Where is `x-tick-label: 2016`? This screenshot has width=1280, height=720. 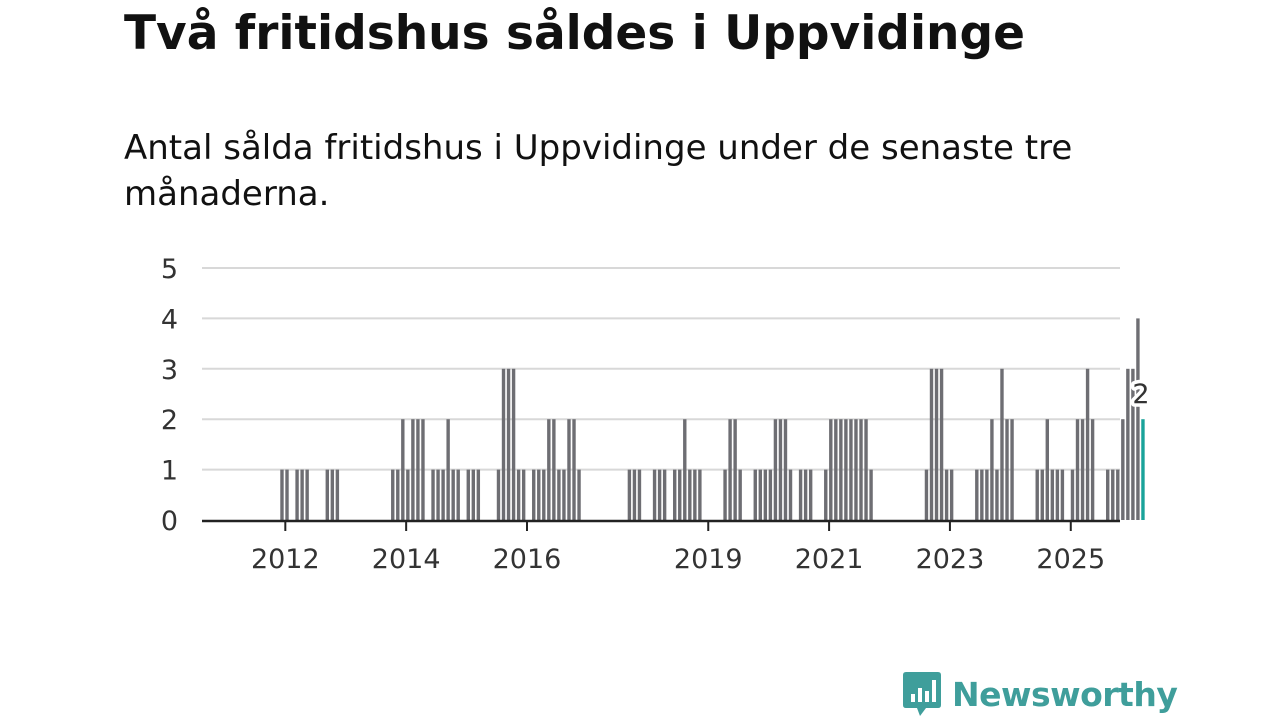 x-tick-label: 2016 is located at coordinates (527, 559).